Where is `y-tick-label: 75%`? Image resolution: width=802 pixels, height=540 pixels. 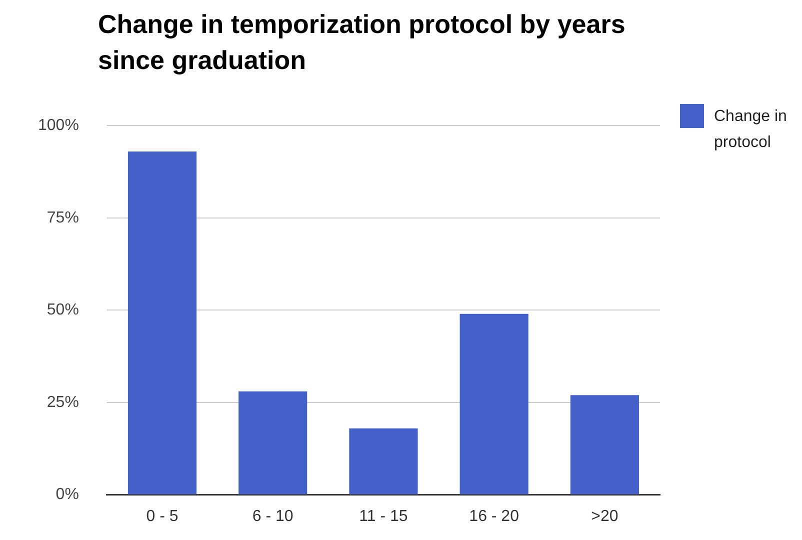
y-tick-label: 75% is located at coordinates (62, 217).